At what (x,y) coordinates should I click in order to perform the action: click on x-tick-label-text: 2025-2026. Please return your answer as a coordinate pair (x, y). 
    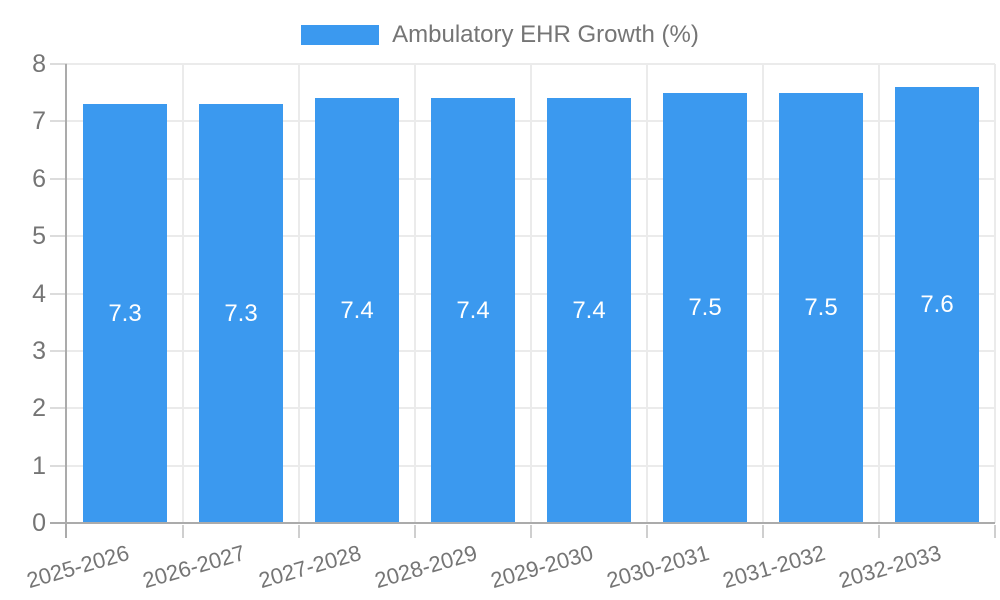
    Looking at the image, I should click on (77, 567).